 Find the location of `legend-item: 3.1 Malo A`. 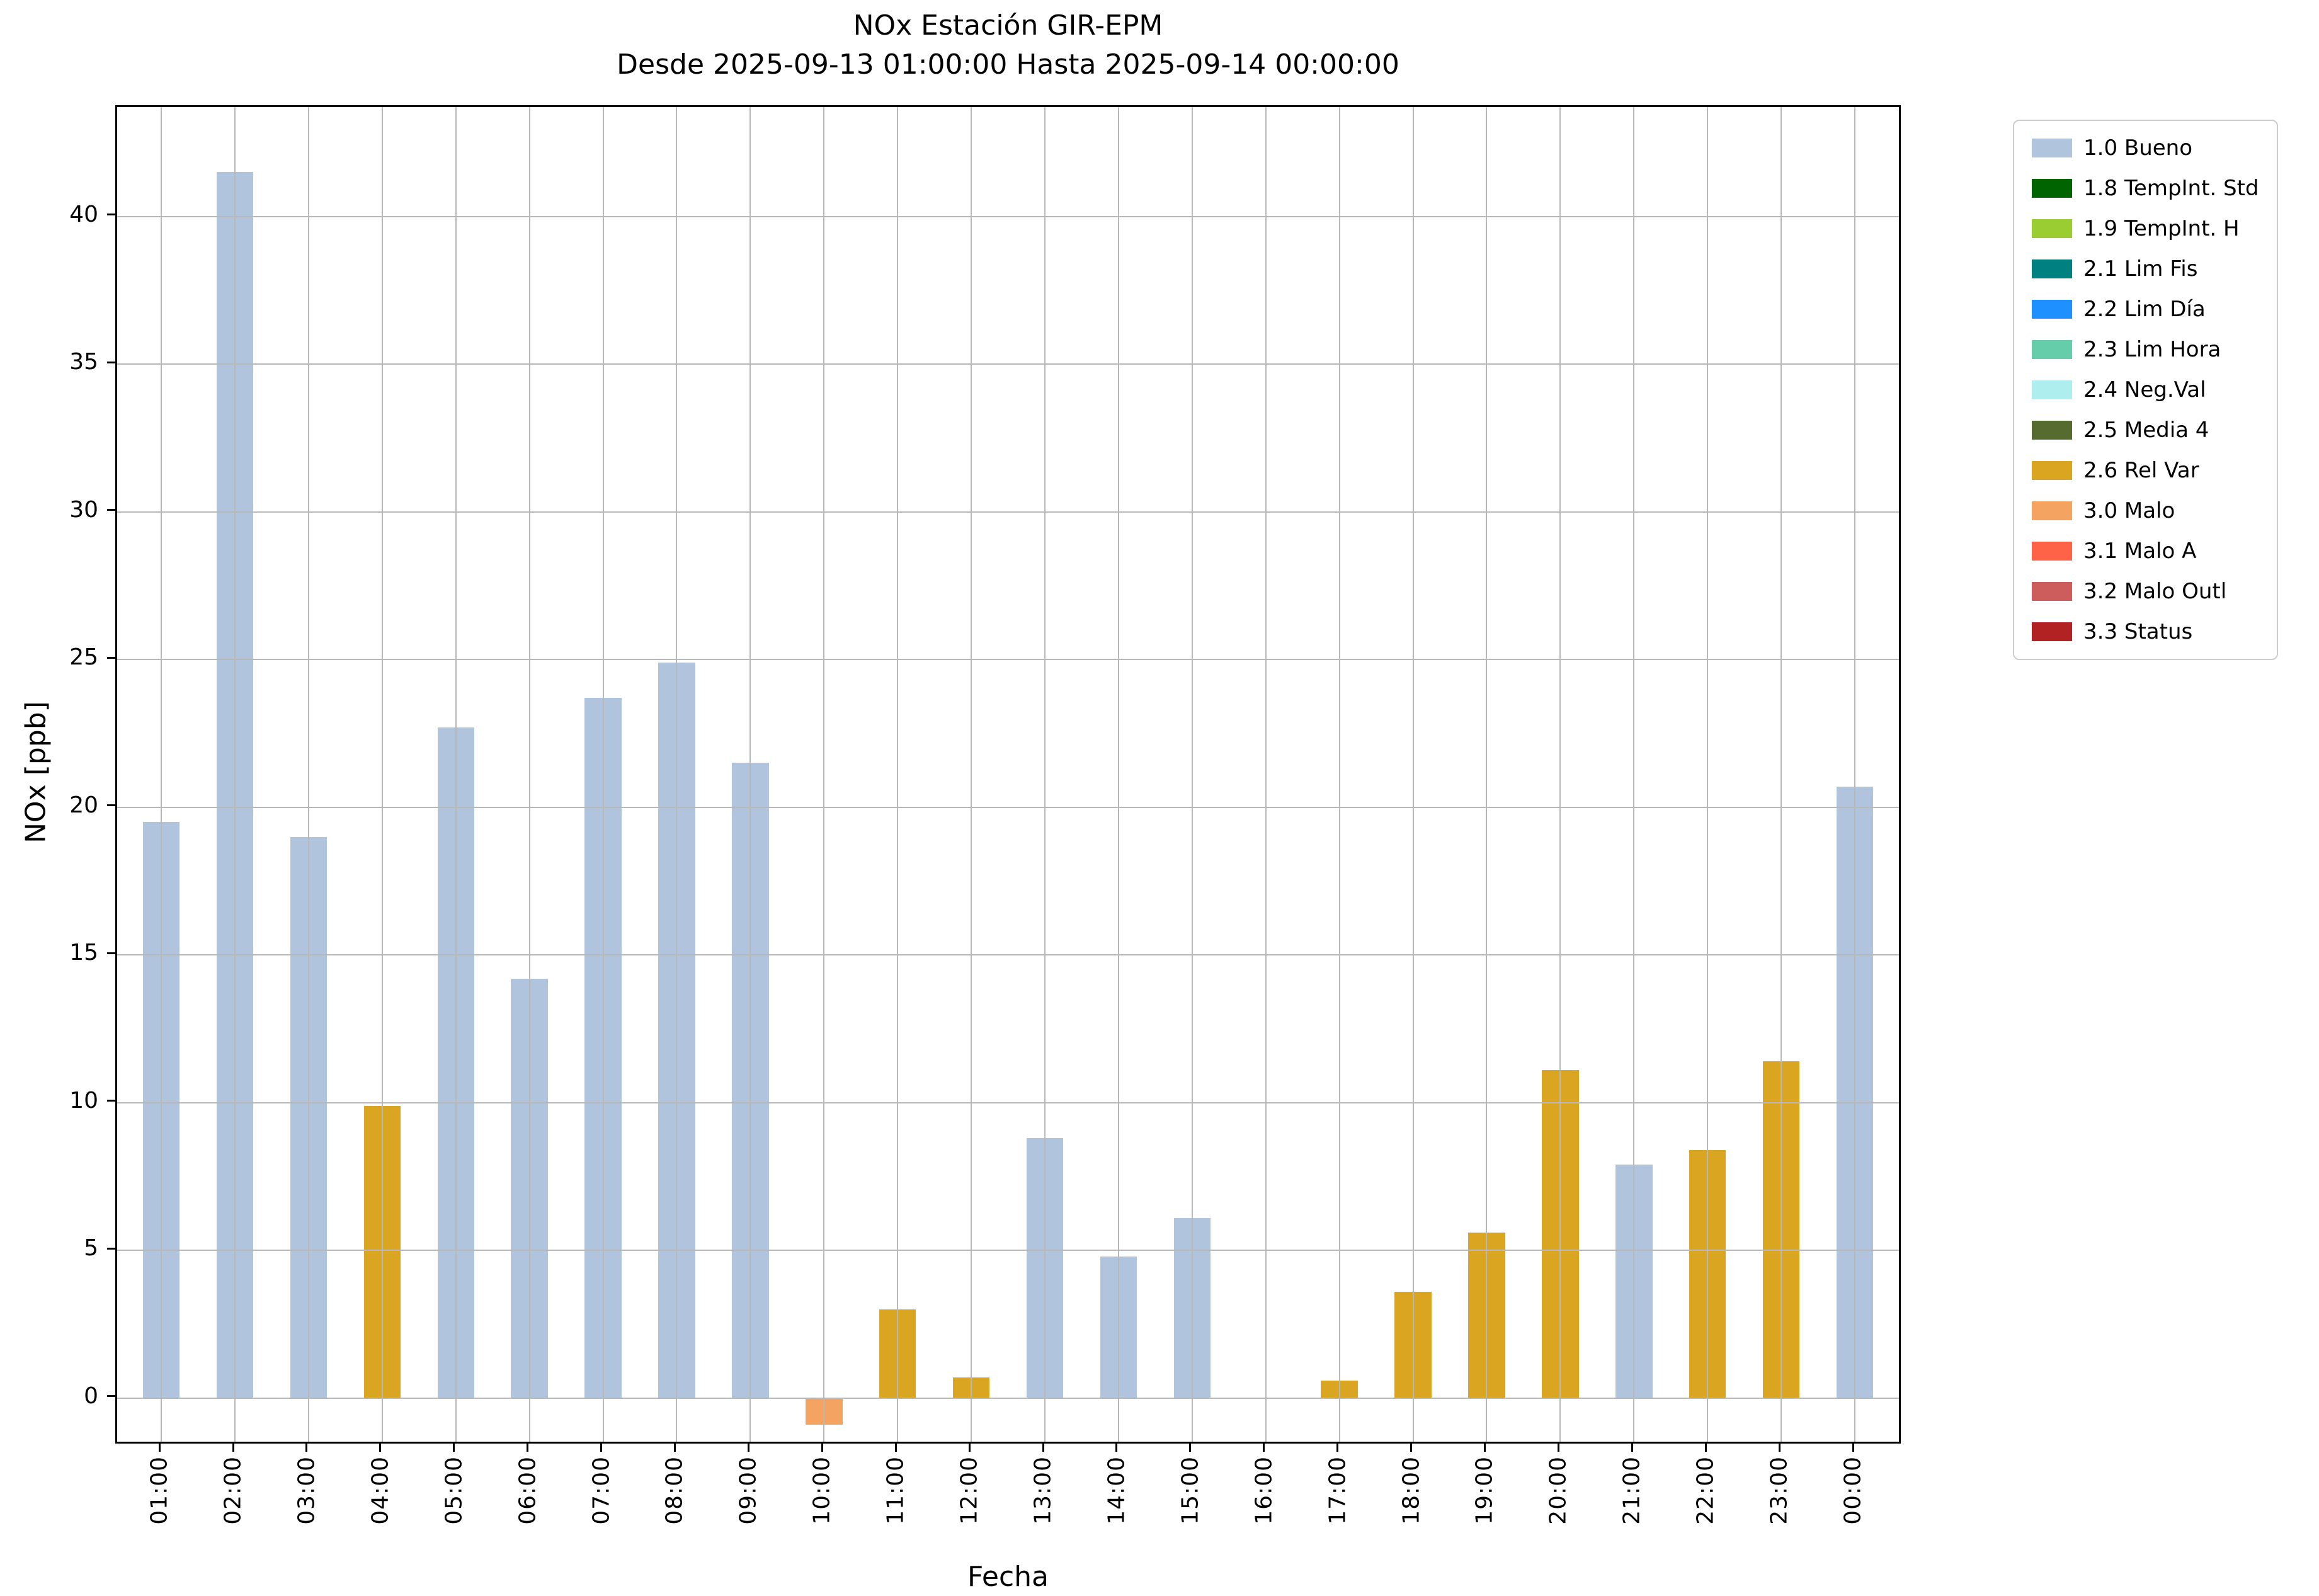

legend-item: 3.1 Malo A is located at coordinates (2145, 551).